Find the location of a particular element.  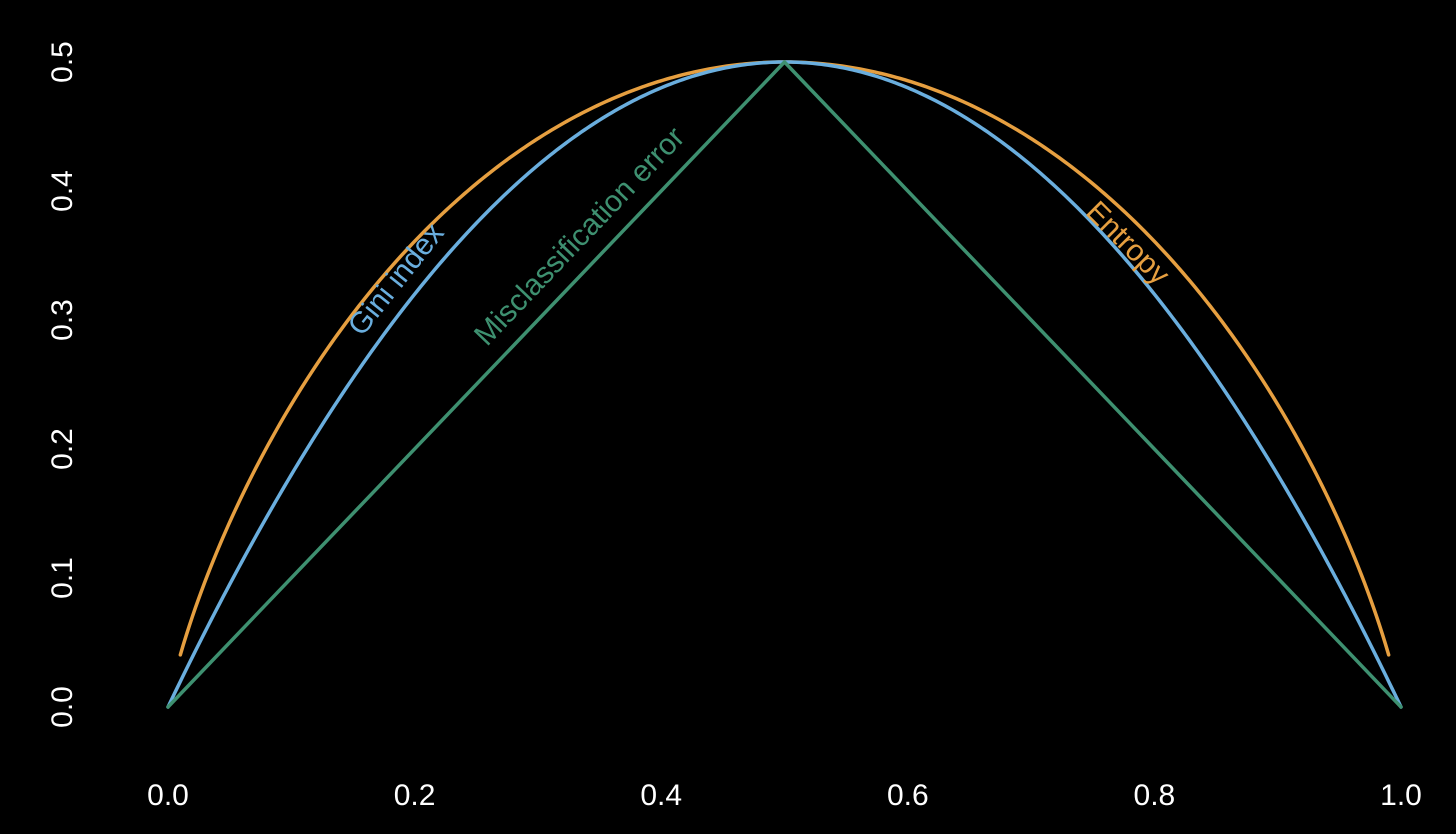

y-tick-label: 0.5 is located at coordinates (62, 62).